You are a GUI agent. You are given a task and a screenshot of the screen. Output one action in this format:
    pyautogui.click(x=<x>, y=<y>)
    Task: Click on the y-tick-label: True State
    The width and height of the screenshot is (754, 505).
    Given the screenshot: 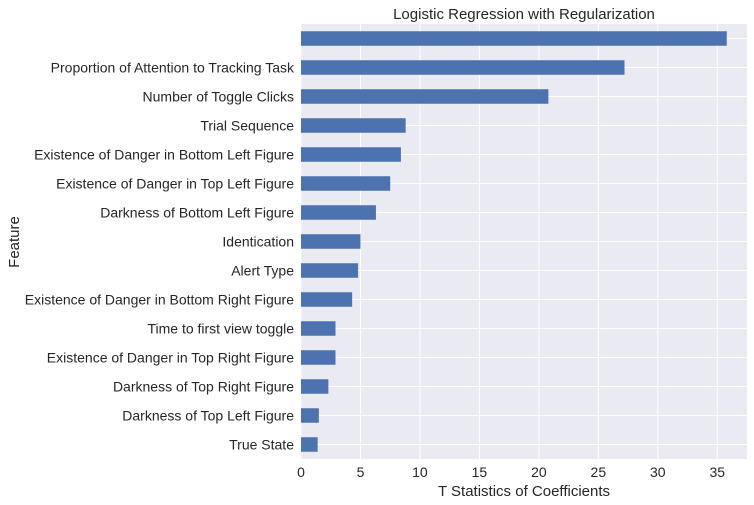 What is the action you would take?
    pyautogui.click(x=261, y=445)
    